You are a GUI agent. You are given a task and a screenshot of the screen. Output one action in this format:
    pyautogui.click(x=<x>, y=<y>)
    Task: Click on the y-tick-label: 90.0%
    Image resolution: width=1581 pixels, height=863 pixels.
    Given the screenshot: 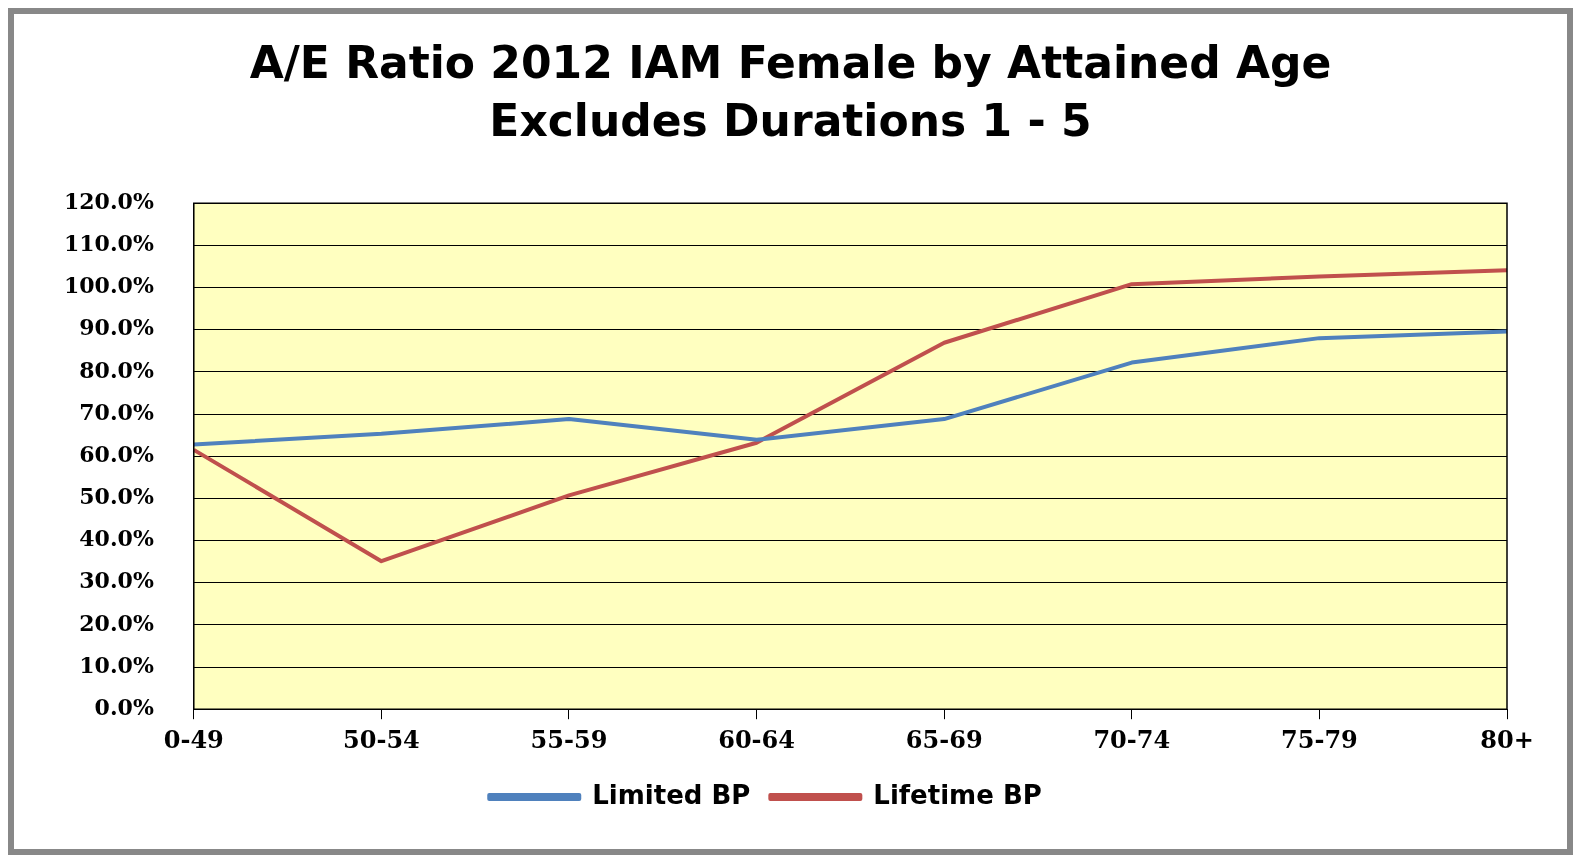 What is the action you would take?
    pyautogui.click(x=116, y=327)
    